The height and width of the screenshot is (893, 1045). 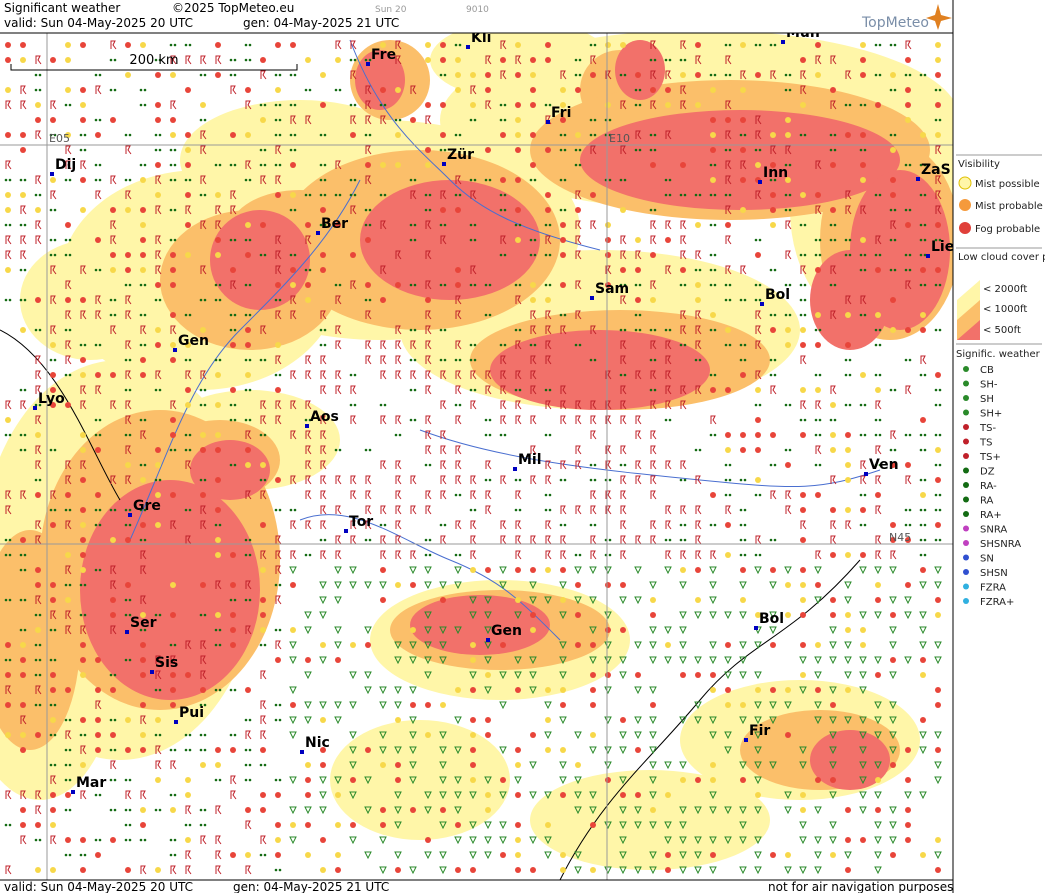 What do you see at coordinates (65, 165) in the screenshot?
I see `city-label: Dij` at bounding box center [65, 165].